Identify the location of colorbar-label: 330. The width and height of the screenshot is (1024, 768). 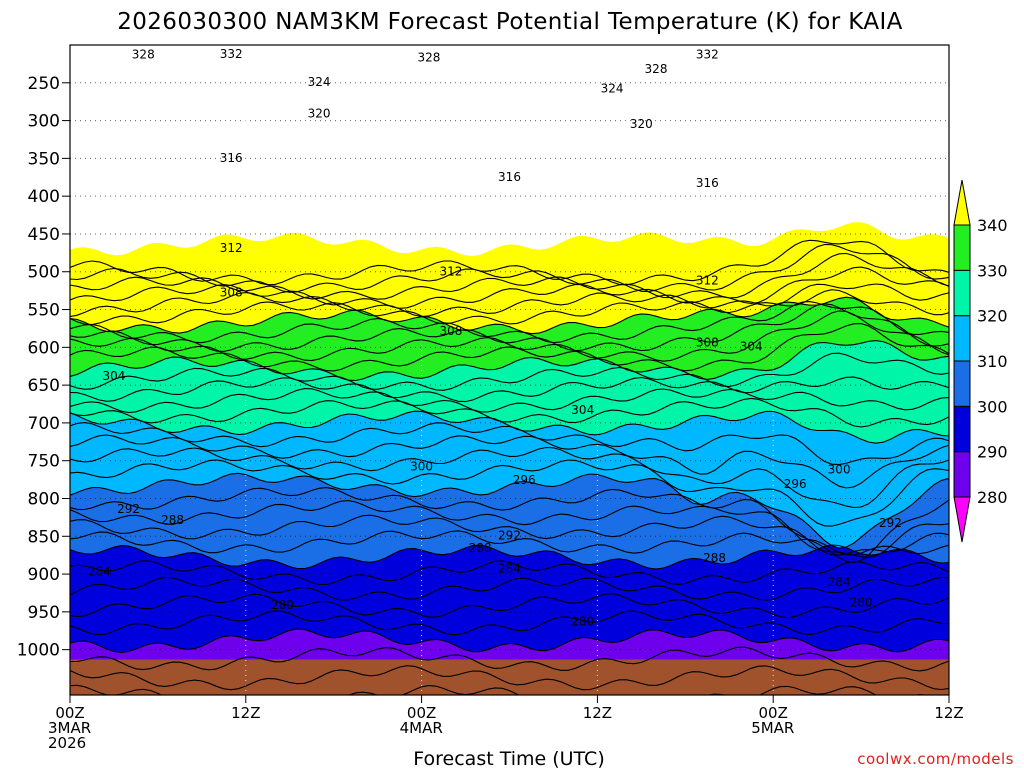
(992, 270).